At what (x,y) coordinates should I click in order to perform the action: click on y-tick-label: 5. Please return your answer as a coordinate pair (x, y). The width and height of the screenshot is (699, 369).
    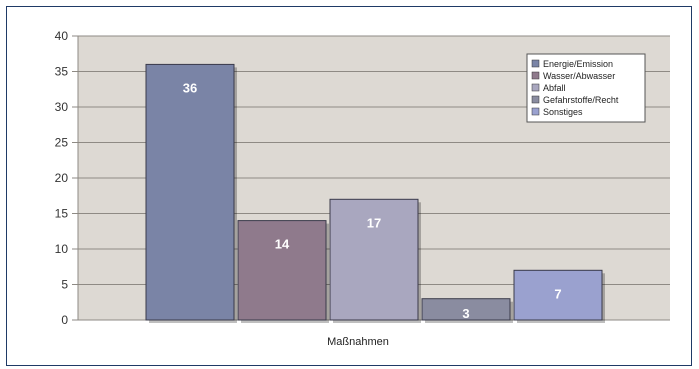
    Looking at the image, I should click on (64, 285).